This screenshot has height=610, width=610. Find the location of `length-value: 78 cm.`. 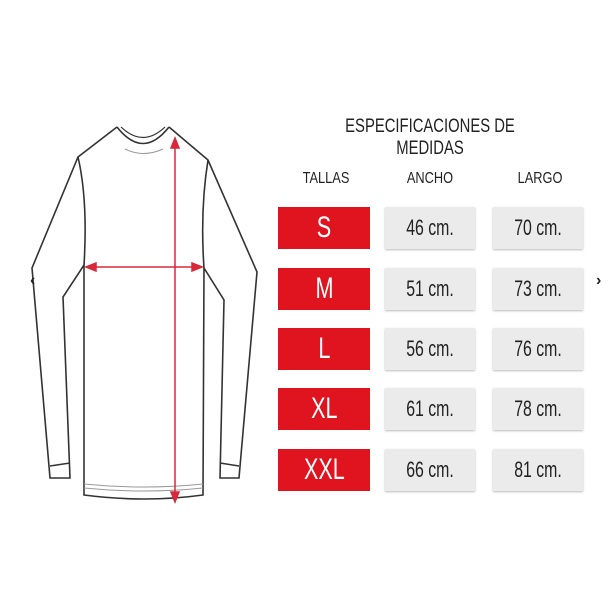

length-value: 78 cm. is located at coordinates (538, 408).